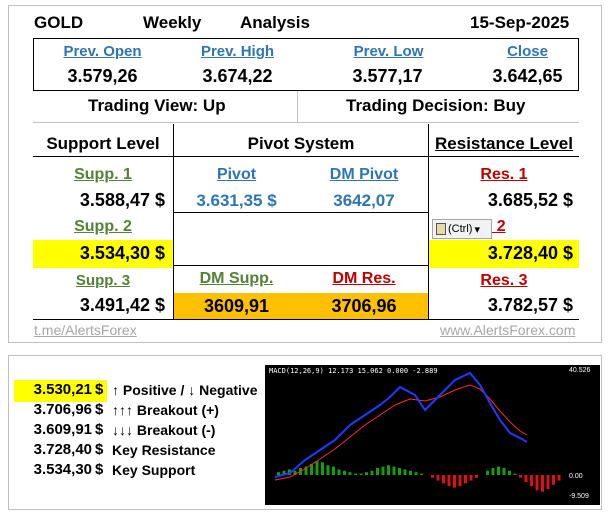 This screenshot has height=514, width=608. What do you see at coordinates (504, 174) in the screenshot?
I see `res1-label: Res. 1` at bounding box center [504, 174].